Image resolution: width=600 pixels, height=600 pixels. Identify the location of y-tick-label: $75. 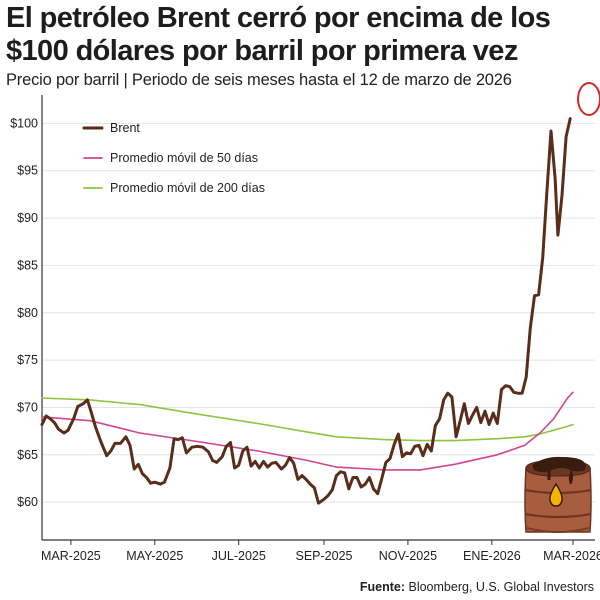
(27, 360).